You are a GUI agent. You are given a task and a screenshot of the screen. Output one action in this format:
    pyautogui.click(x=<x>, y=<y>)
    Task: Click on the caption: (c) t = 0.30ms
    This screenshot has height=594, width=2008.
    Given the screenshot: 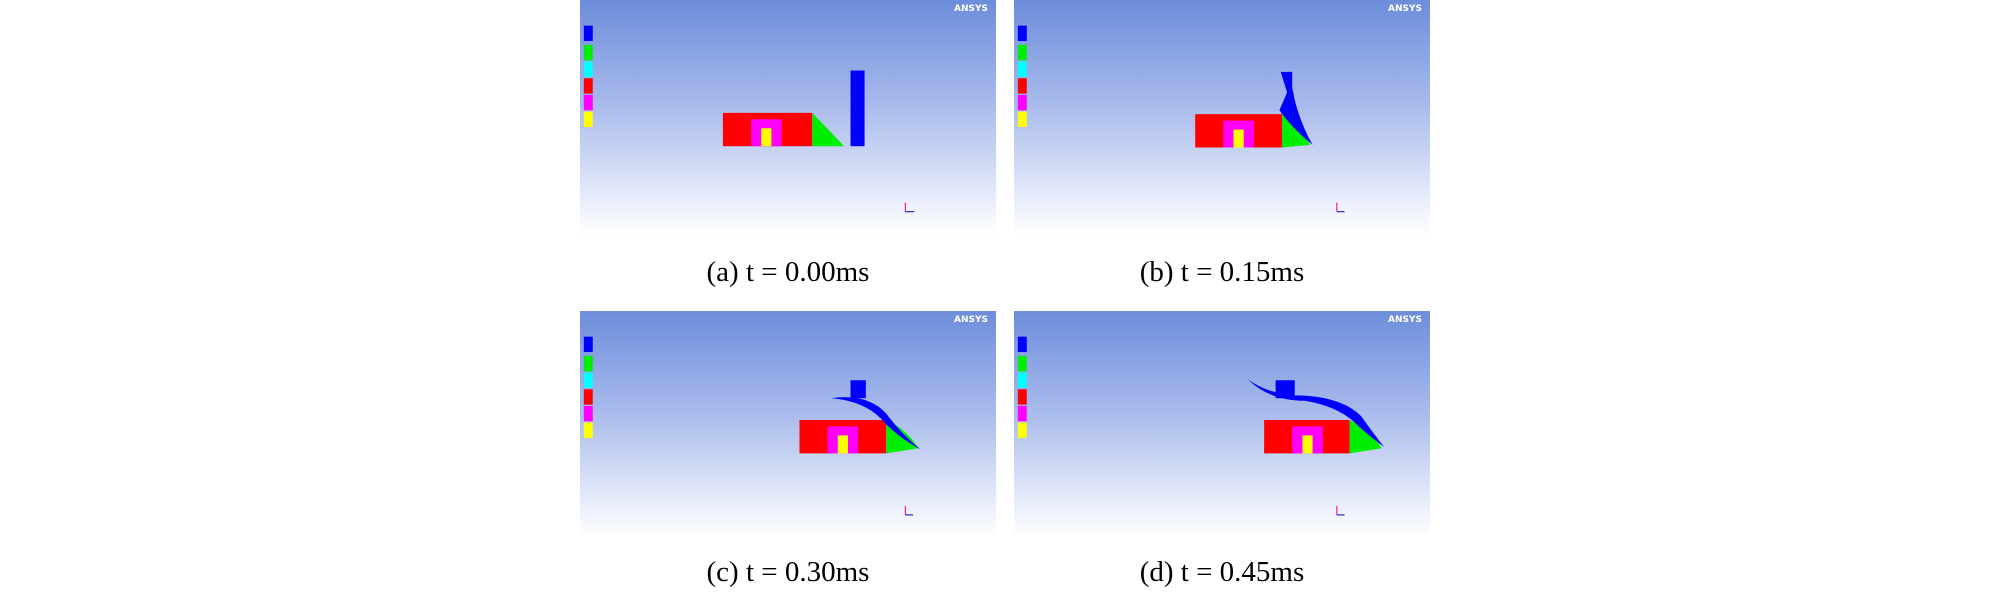 What is the action you would take?
    pyautogui.click(x=788, y=572)
    